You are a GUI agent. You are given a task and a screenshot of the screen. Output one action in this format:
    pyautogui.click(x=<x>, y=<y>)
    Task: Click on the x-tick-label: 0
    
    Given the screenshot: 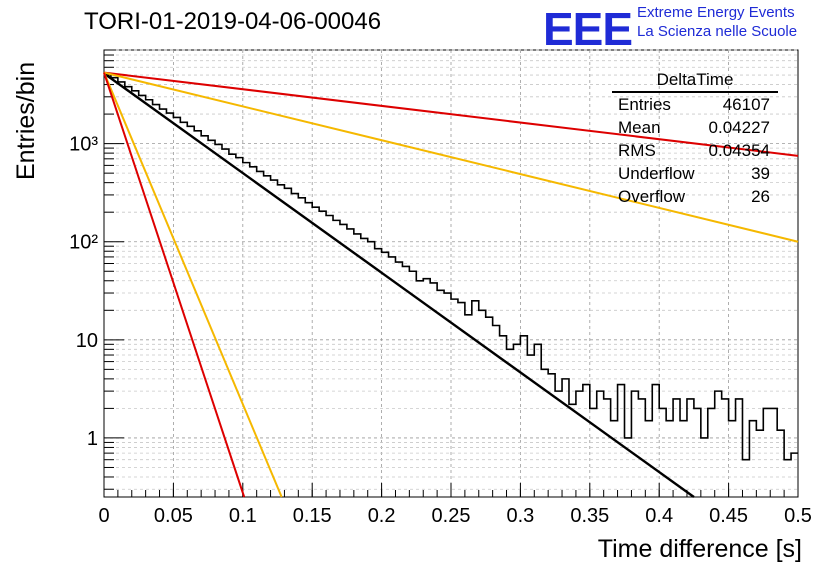 What is the action you would take?
    pyautogui.click(x=103, y=516)
    